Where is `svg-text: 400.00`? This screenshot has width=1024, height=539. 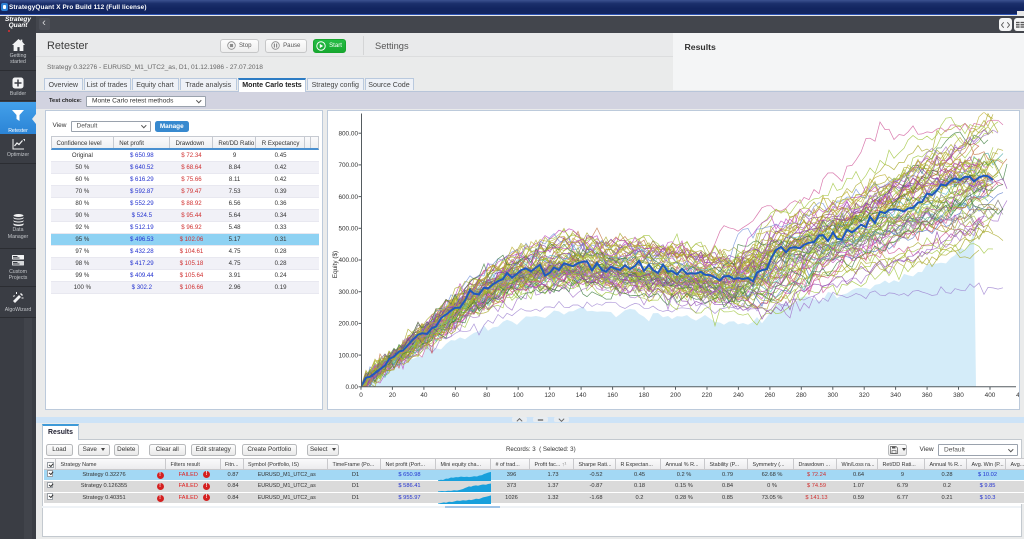
svg-text: 400.00 is located at coordinates (348, 260).